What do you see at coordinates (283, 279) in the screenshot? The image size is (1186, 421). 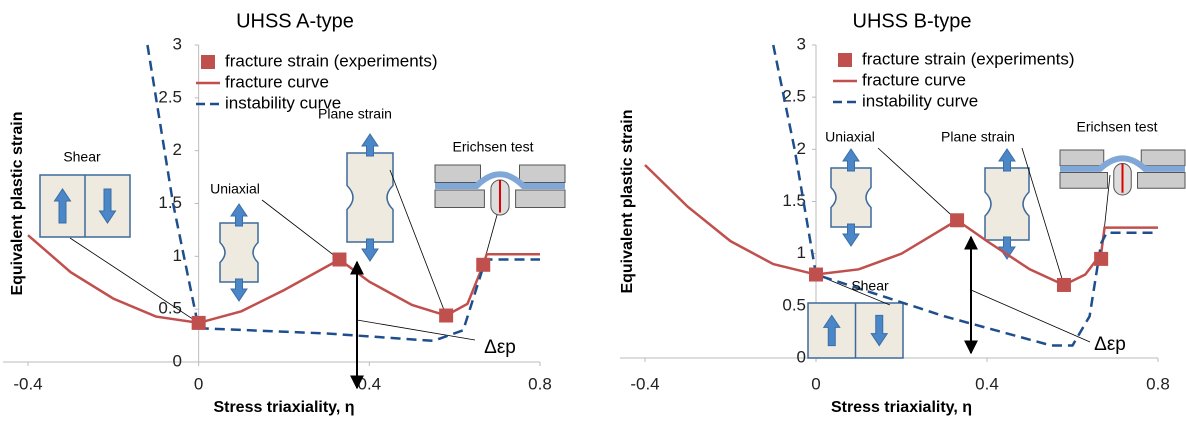 I see `fracture-curve` at bounding box center [283, 279].